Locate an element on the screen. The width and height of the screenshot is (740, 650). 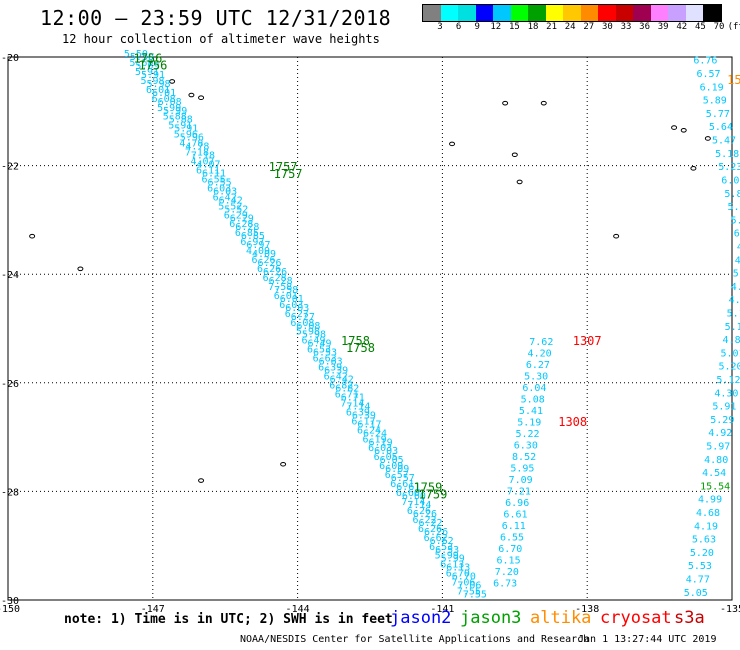
swh-value: 8.52 is located at coordinates (524, 457).